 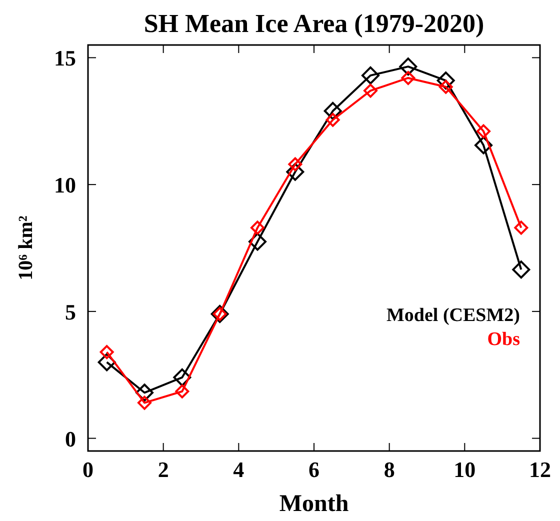 What do you see at coordinates (540, 469) in the screenshot?
I see `x-tick-label: 12` at bounding box center [540, 469].